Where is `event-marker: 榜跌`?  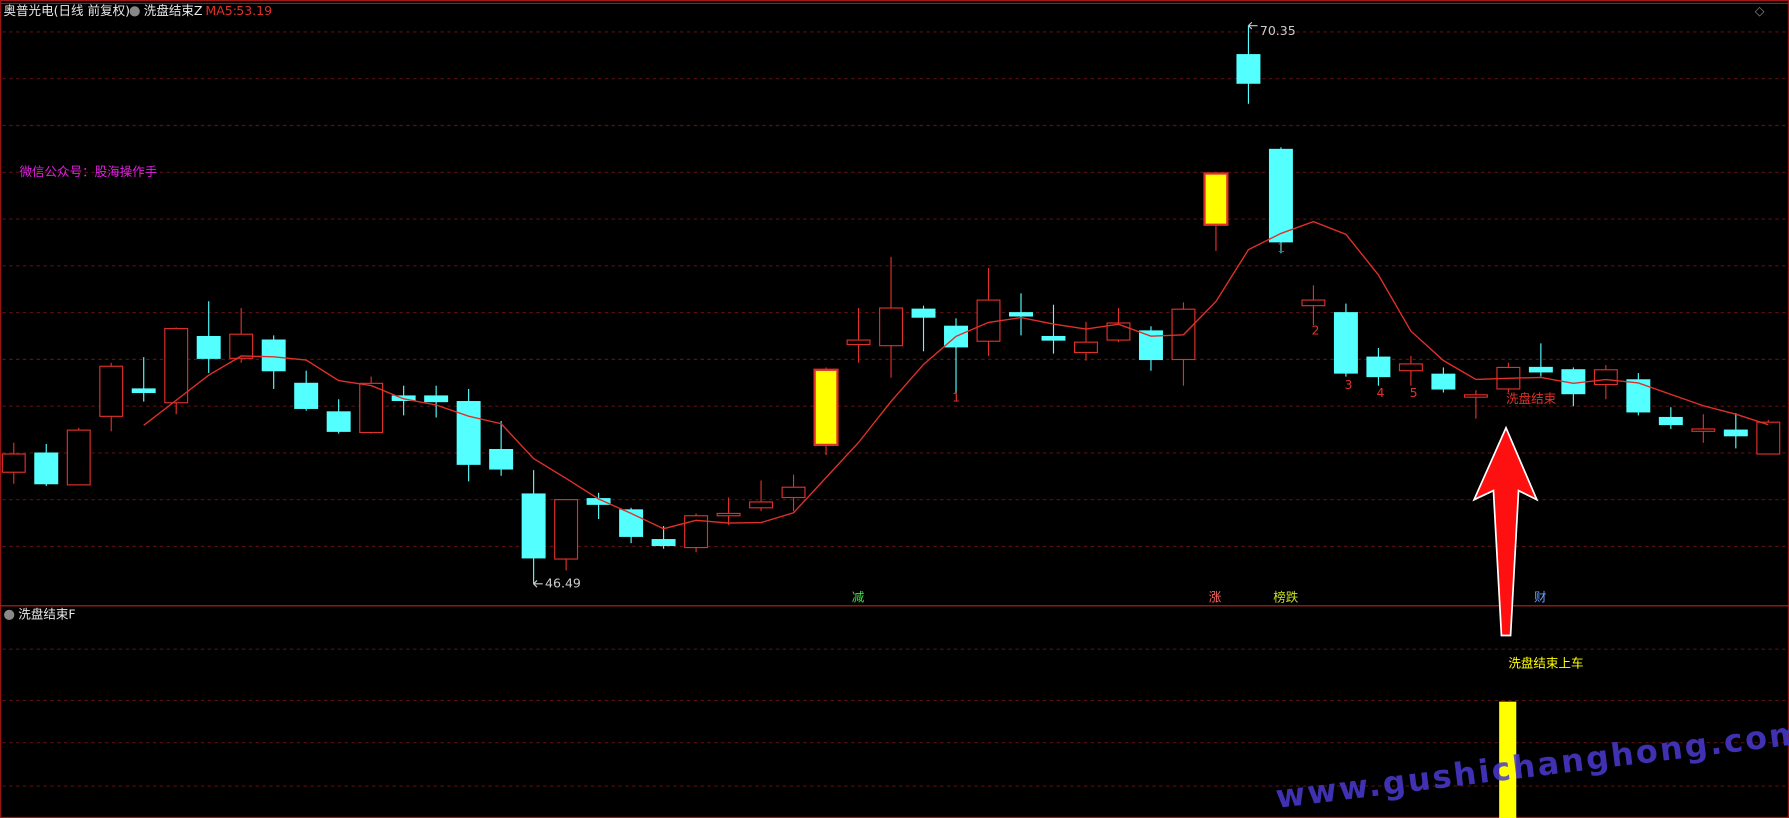
event-marker: 榜跌 is located at coordinates (1286, 596).